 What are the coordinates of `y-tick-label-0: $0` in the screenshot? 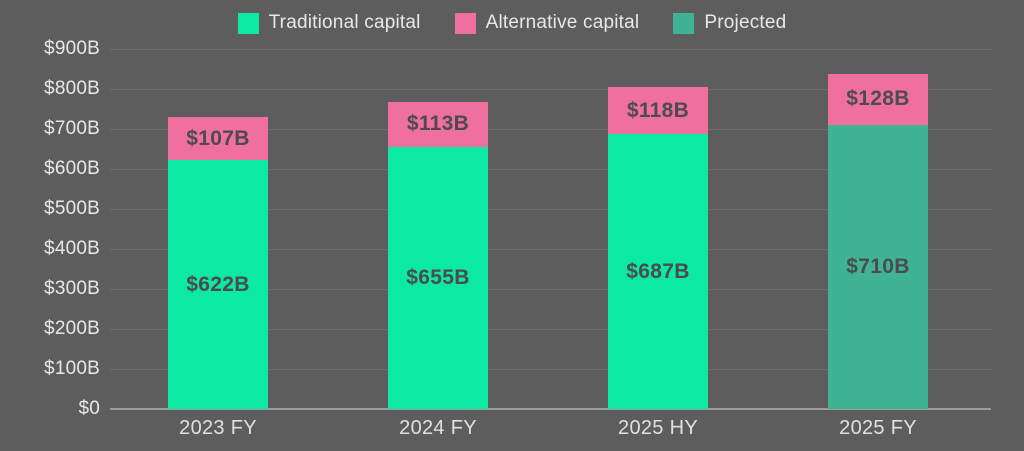 It's located at (89, 408).